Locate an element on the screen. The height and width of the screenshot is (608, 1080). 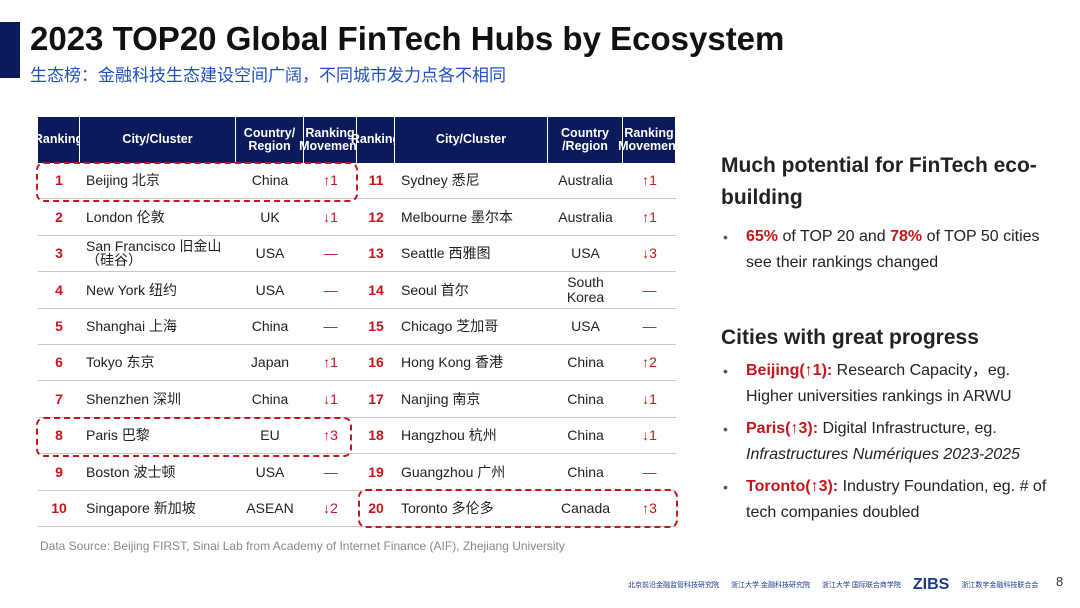
city: Toronto(↑3): is located at coordinates (792, 486).